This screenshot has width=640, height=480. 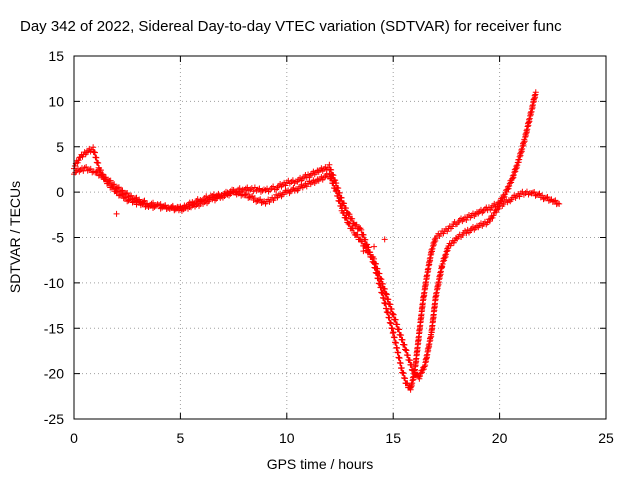 I want to click on y-tick-label: -5, so click(x=58, y=238).